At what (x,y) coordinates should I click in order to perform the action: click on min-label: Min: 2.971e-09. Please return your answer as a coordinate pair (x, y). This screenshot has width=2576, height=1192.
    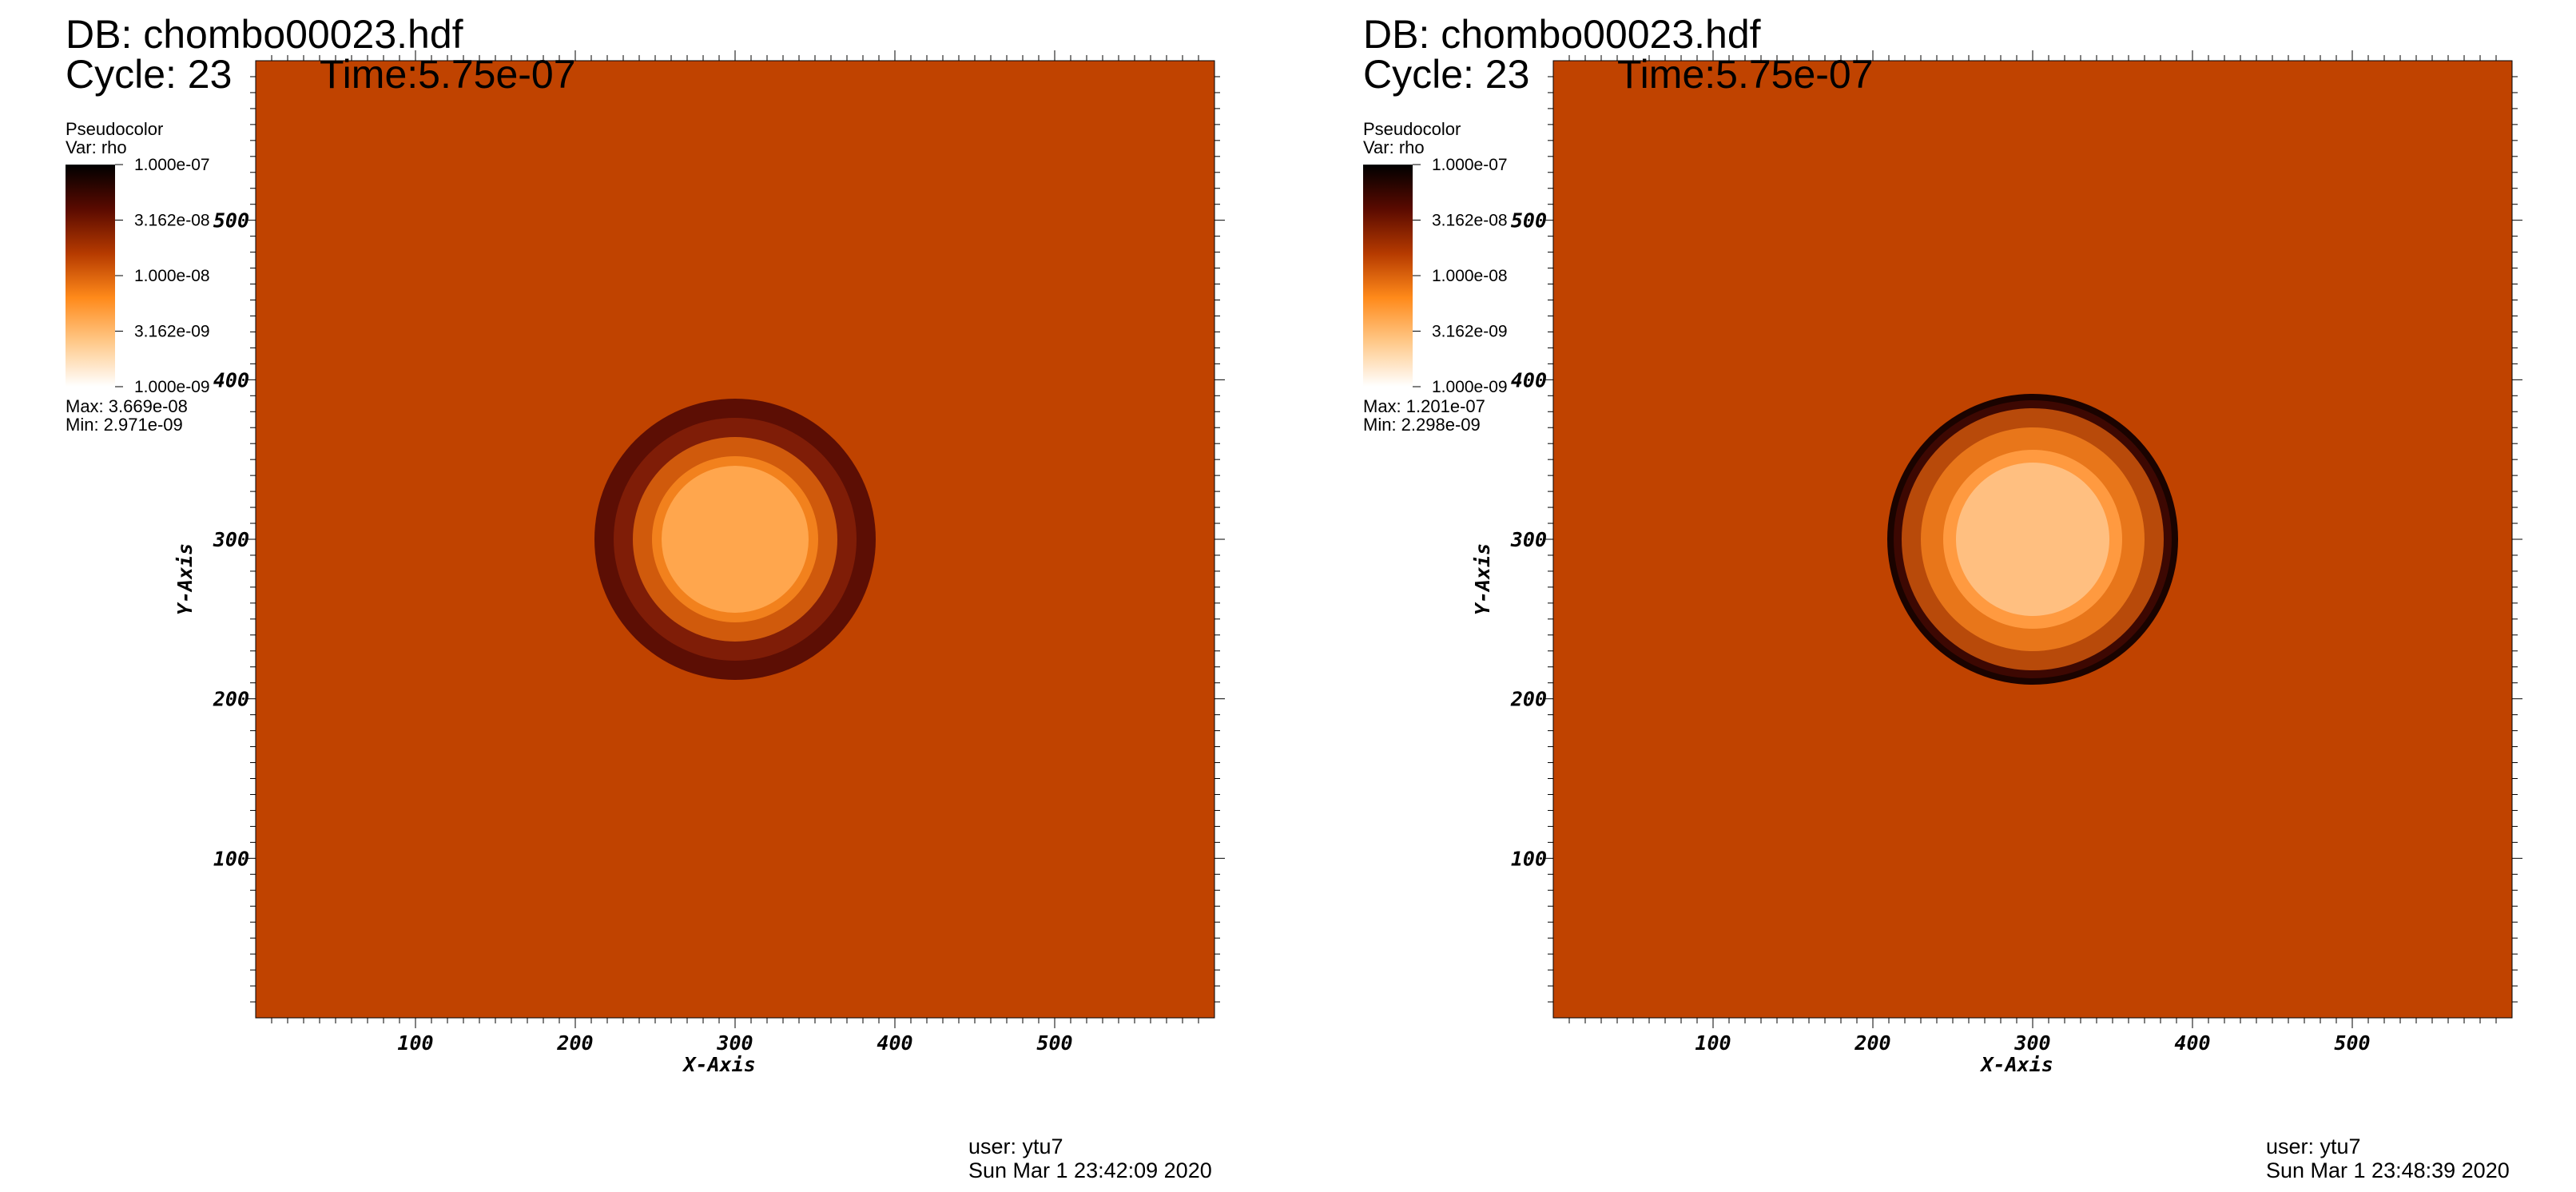
    Looking at the image, I should click on (124, 425).